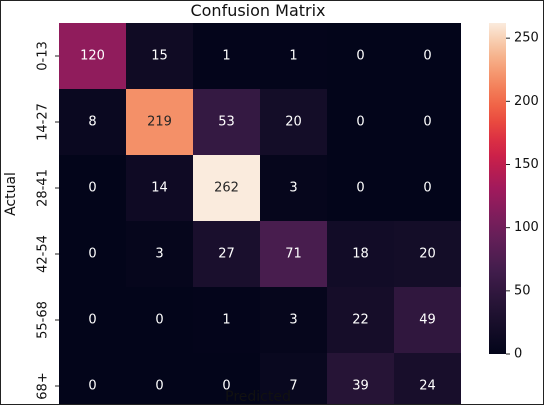 This screenshot has width=544, height=405. I want to click on chart-title: Confusion Matrix, so click(257, 10).